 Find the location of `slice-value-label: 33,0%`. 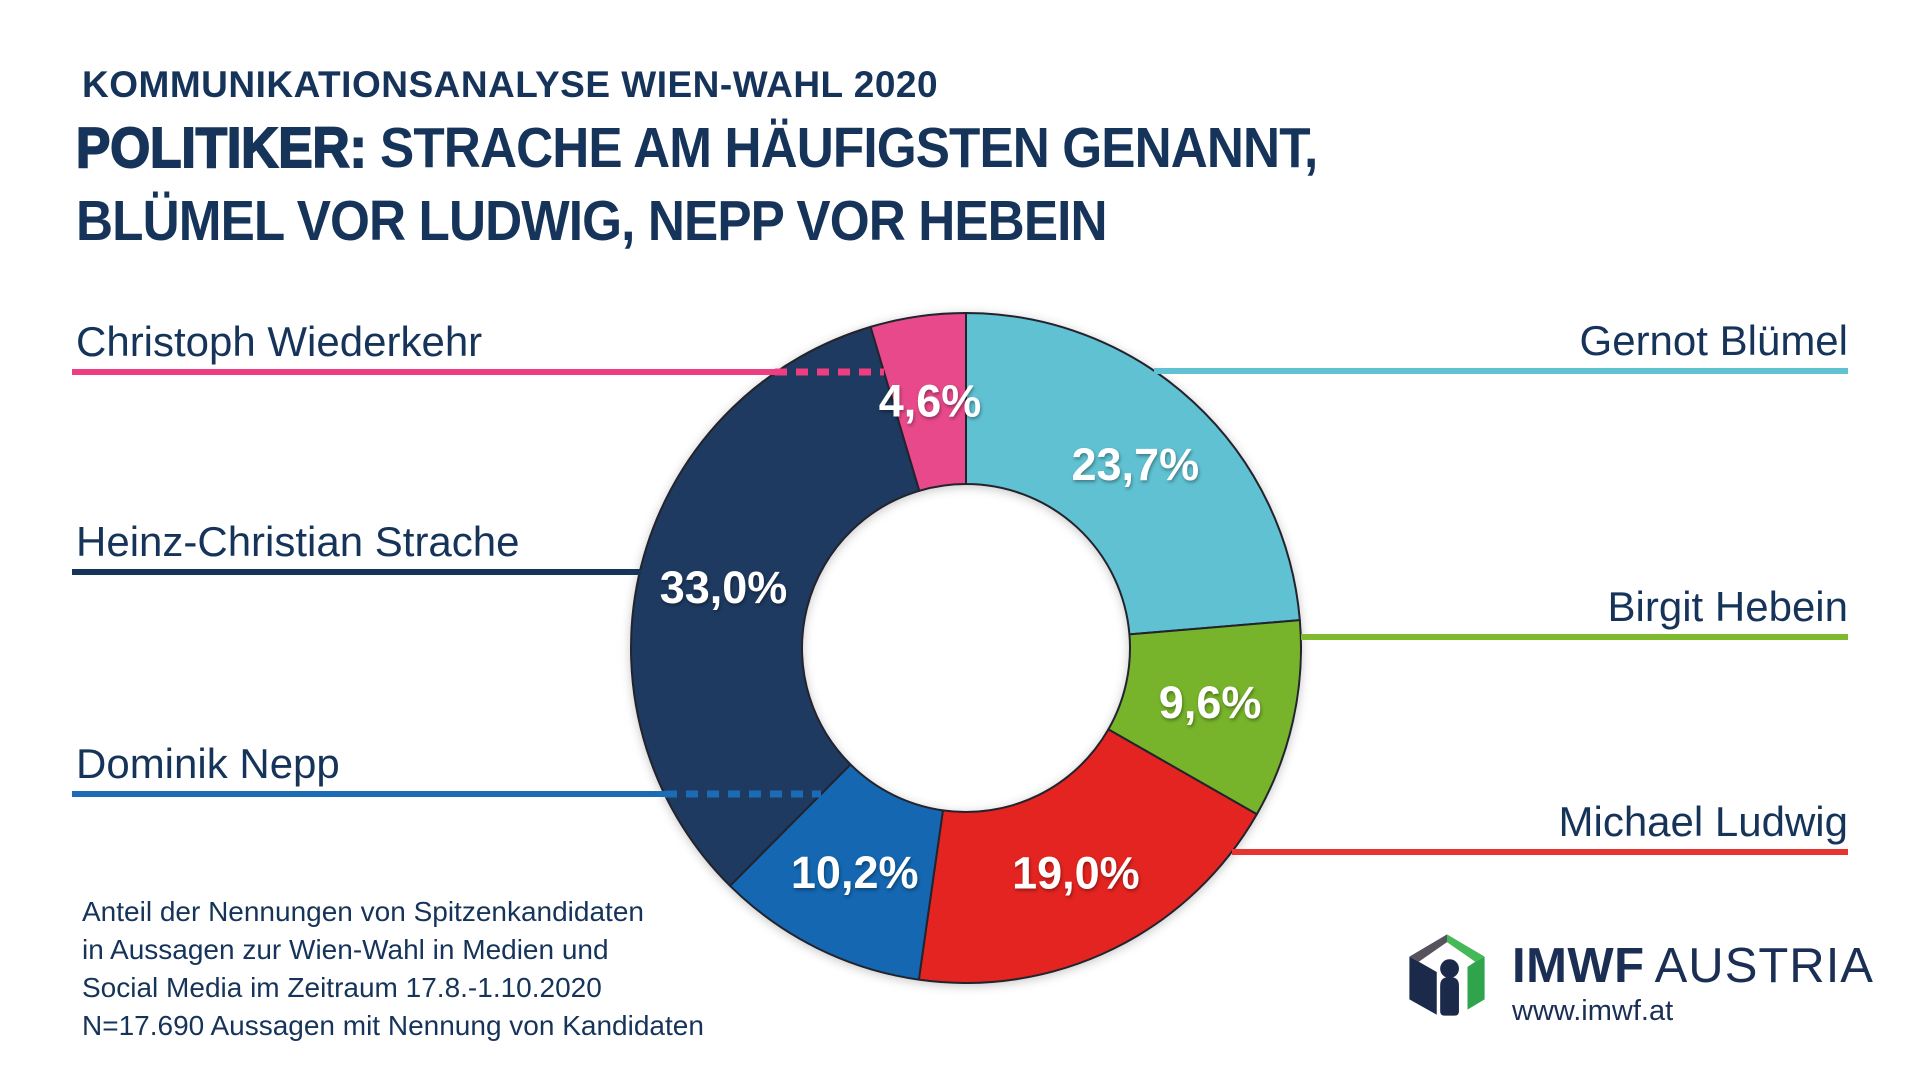

slice-value-label: 33,0% is located at coordinates (724, 587).